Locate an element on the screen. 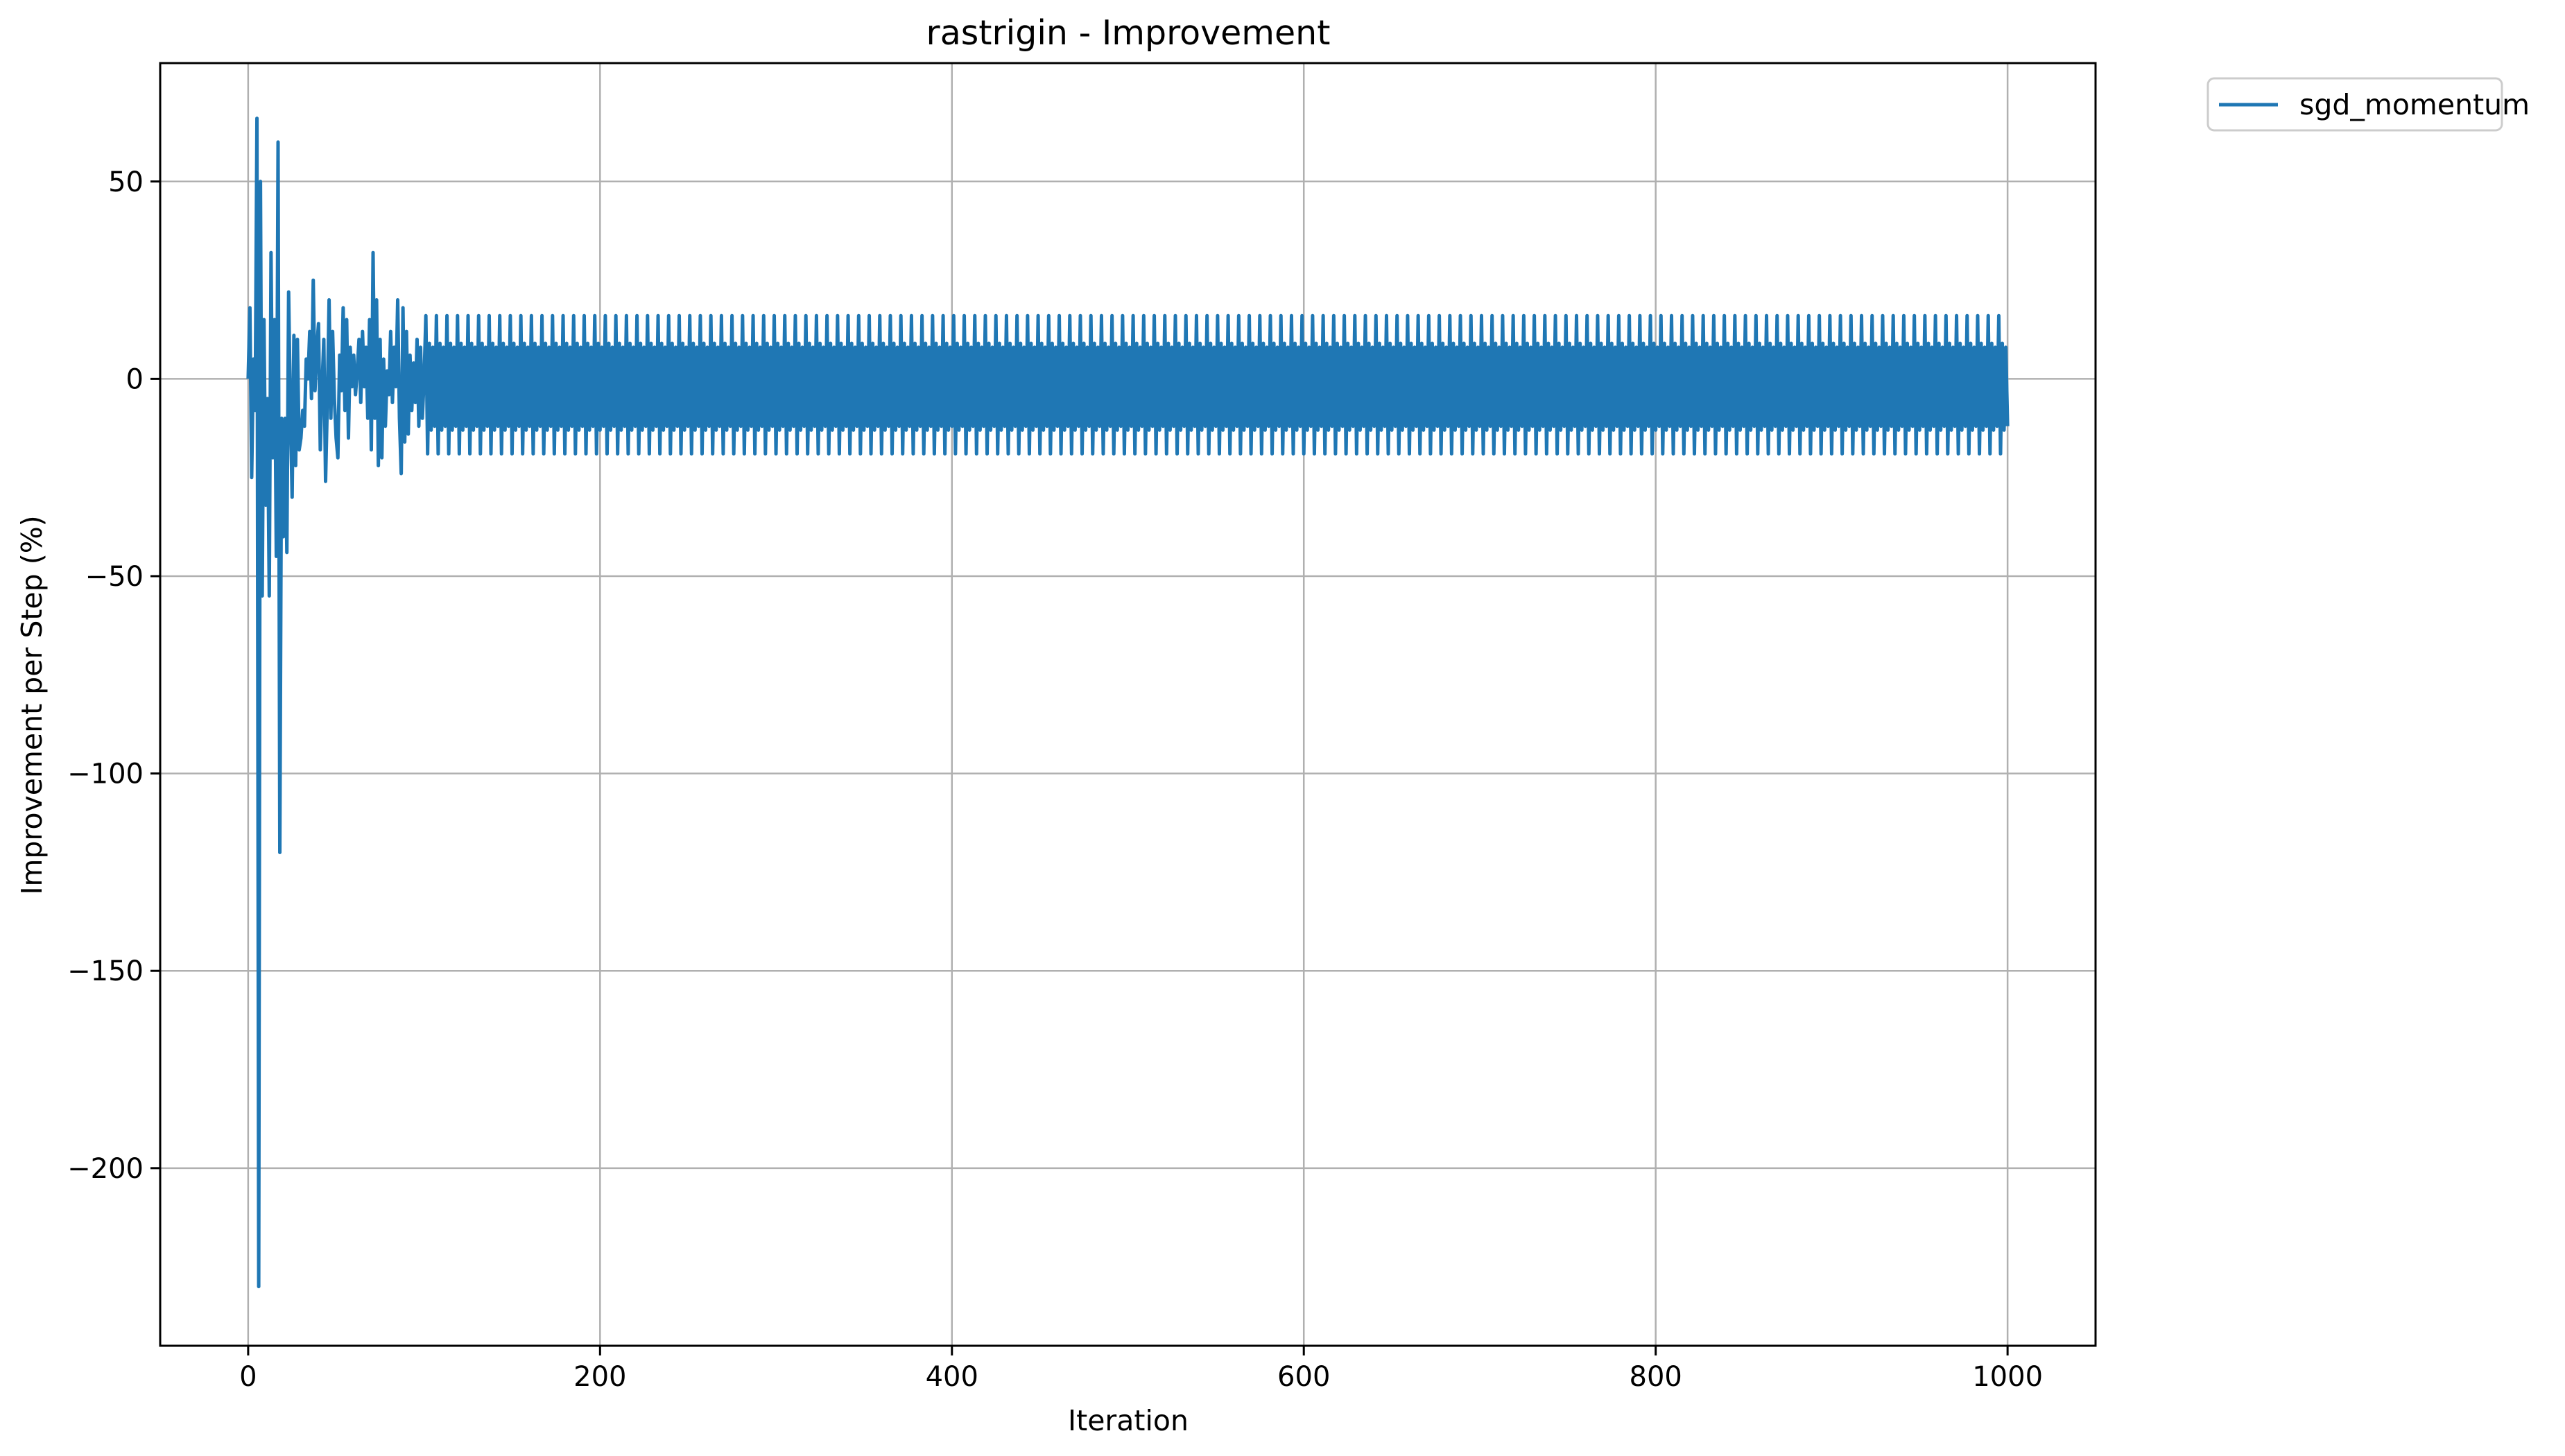 Image resolution: width=2565 pixels, height=1456 pixels. x-tick-label: 400 is located at coordinates (952, 1377).